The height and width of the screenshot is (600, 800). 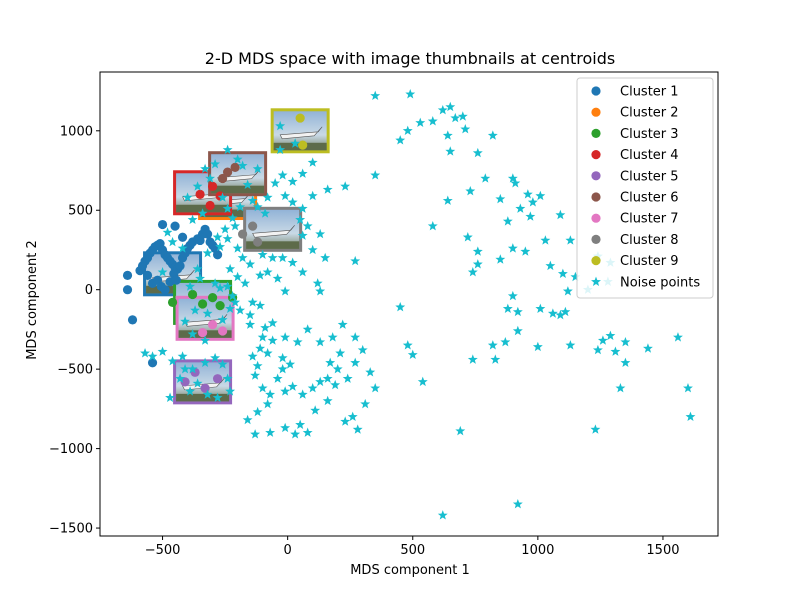 I want to click on y-tick-label: 500, so click(x=80, y=211).